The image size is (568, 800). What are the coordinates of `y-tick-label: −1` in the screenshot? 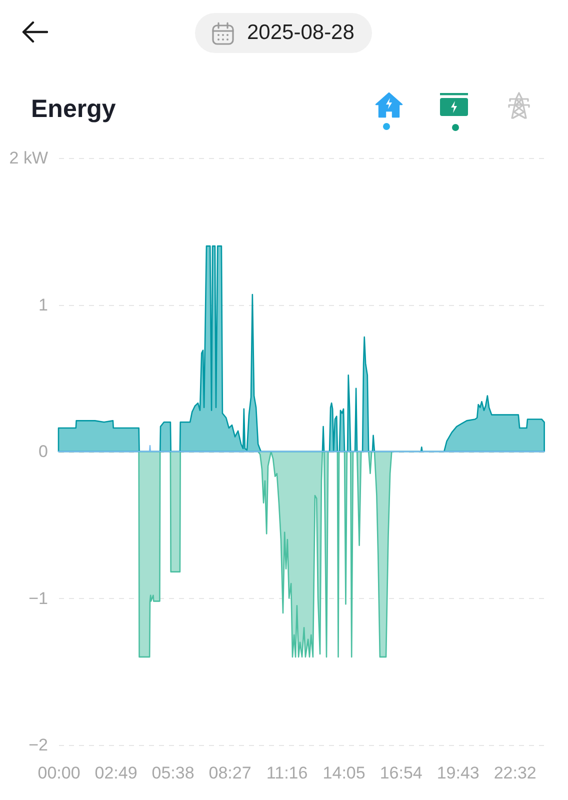 It's located at (38, 598).